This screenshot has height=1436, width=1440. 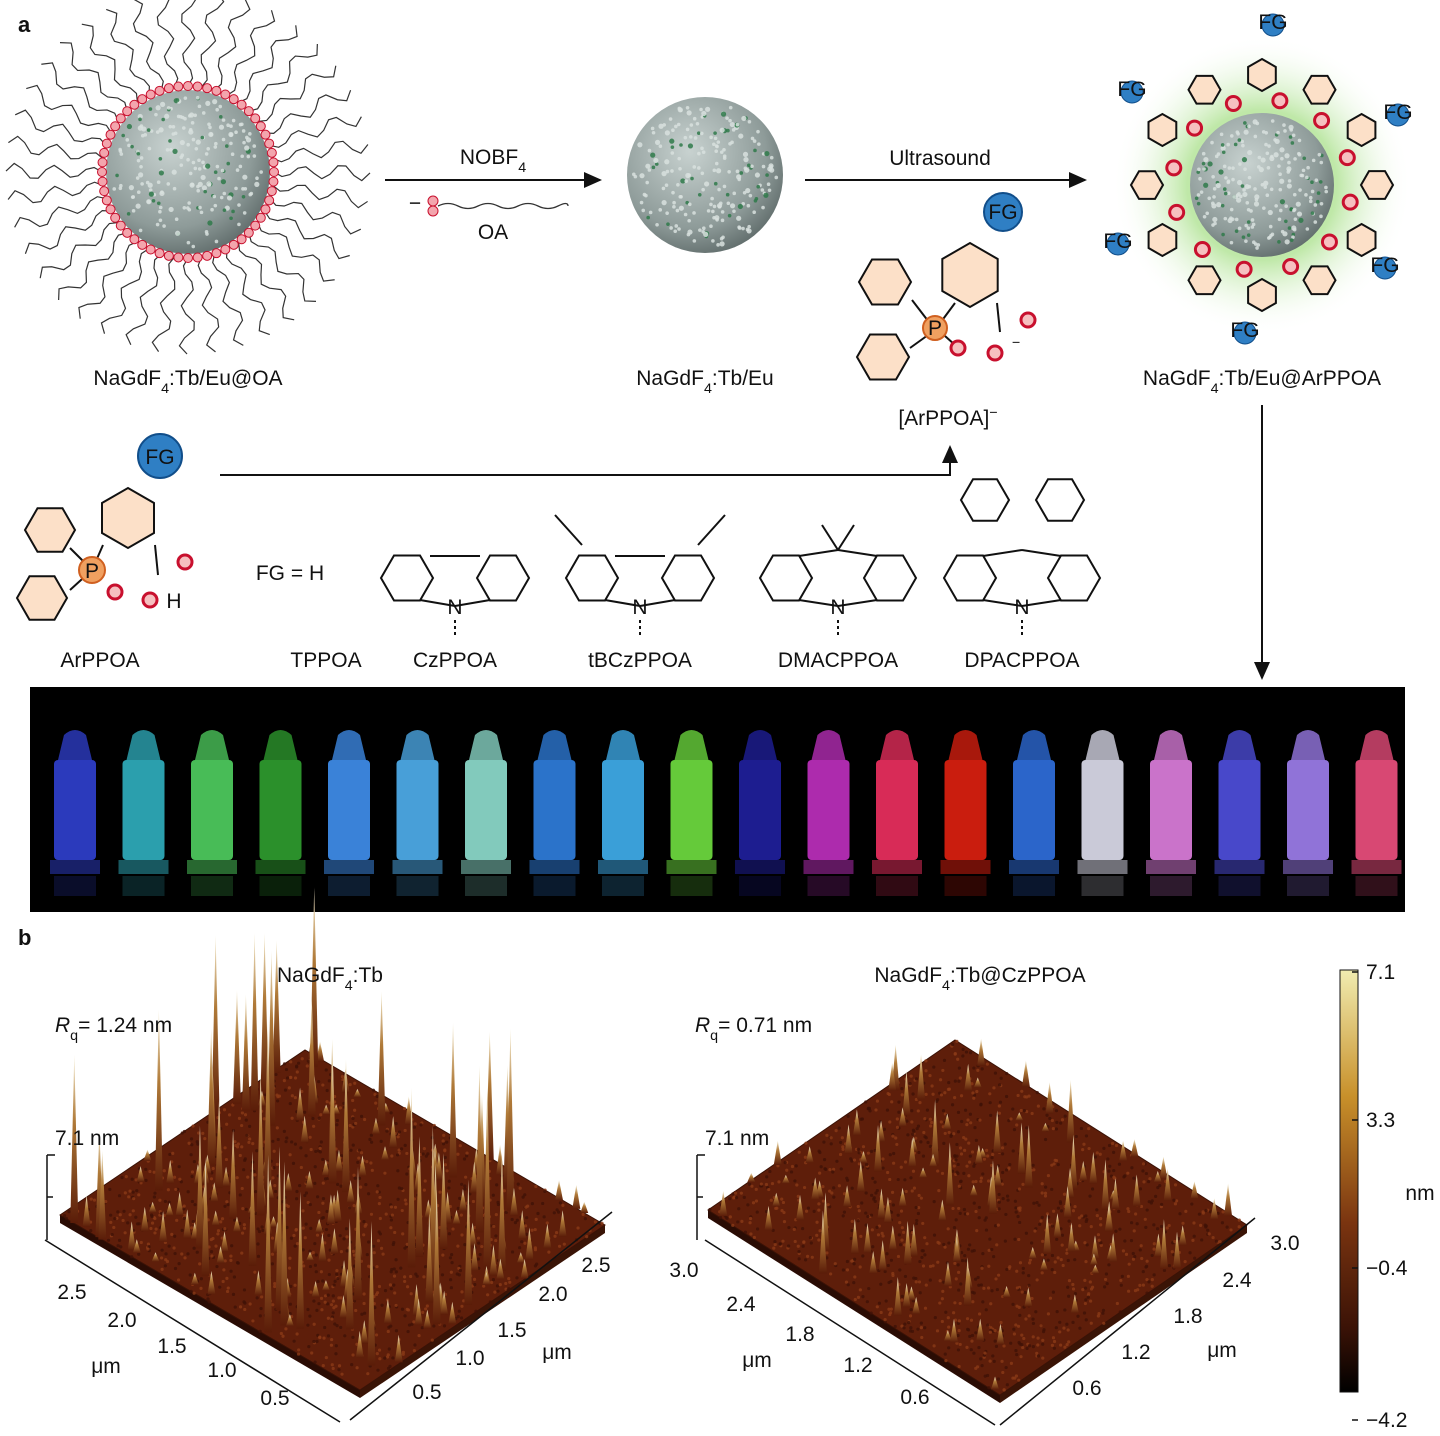 I want to click on atom-label: P, so click(x=935, y=328).